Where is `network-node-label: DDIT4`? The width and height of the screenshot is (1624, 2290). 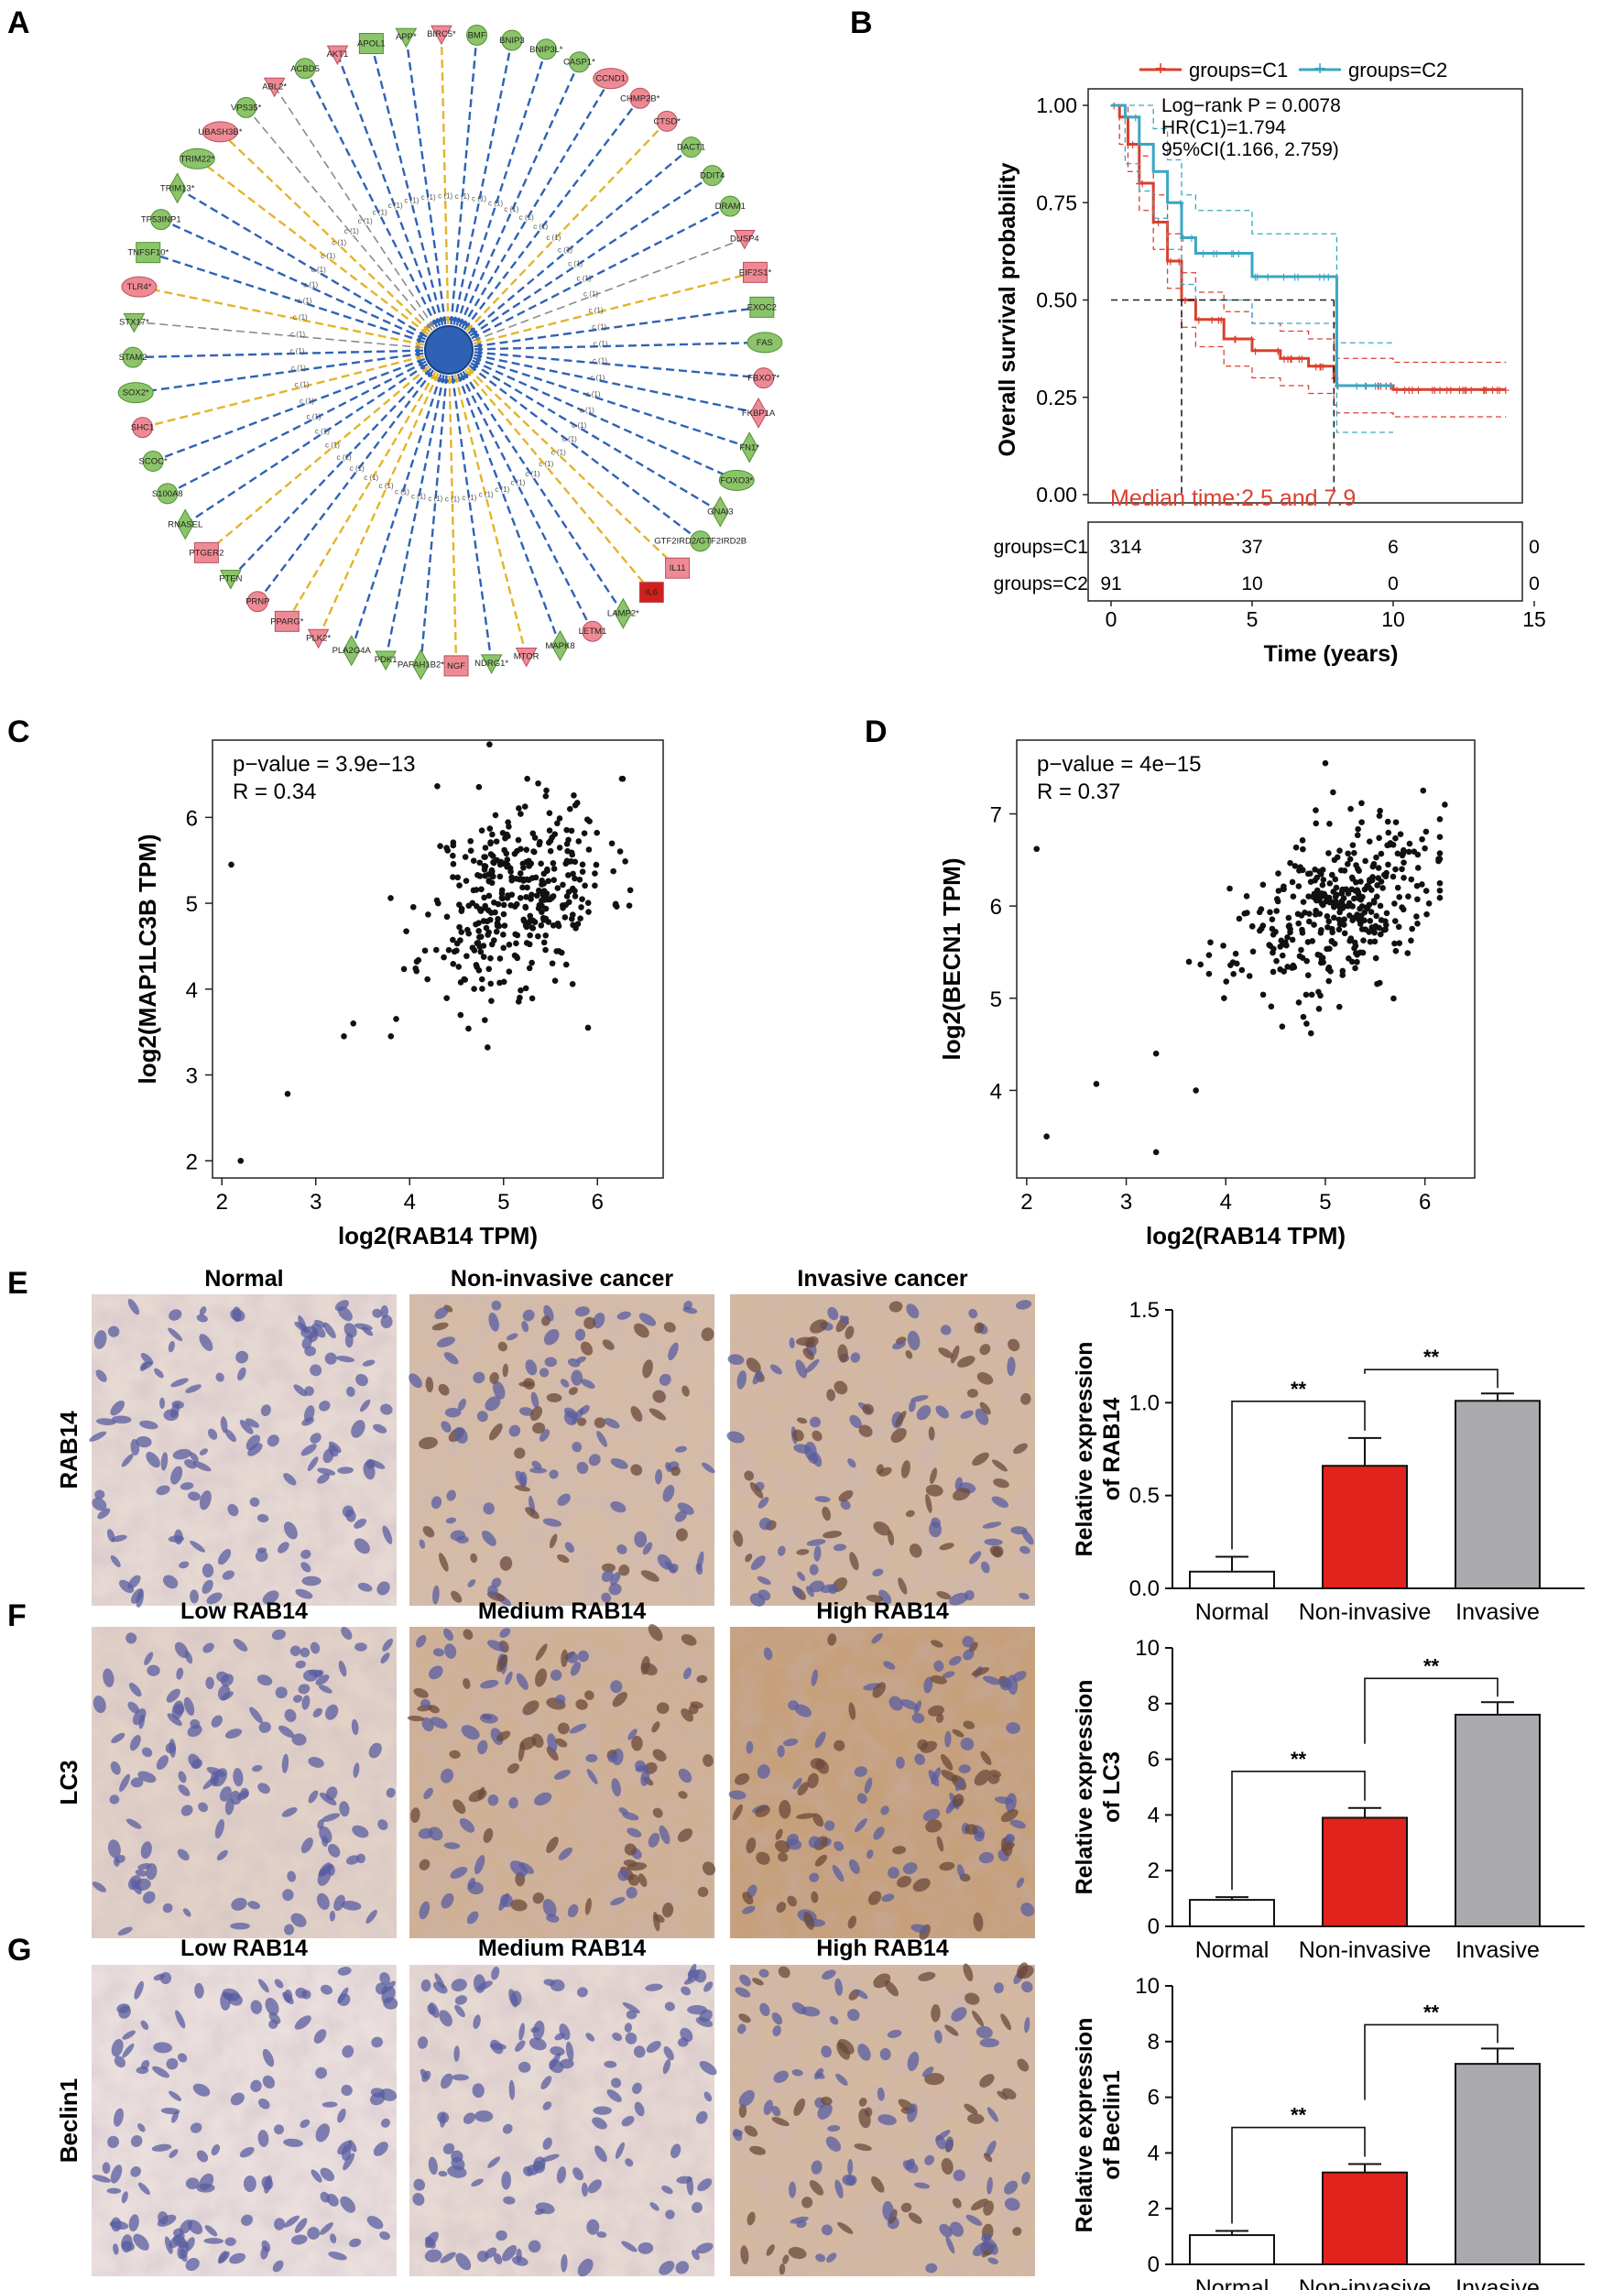
network-node-label: DDIT4 is located at coordinates (712, 176).